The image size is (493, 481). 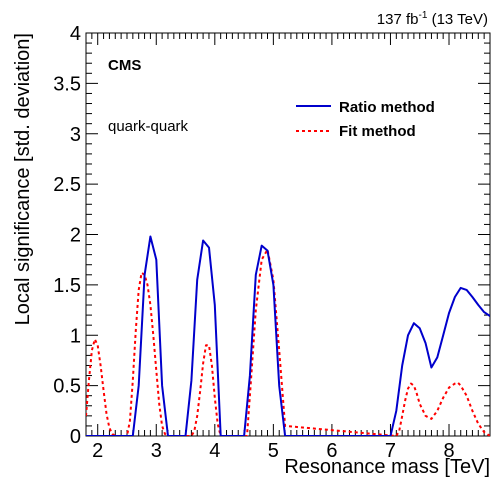 I want to click on x-tick-label: 2, so click(x=97, y=451).